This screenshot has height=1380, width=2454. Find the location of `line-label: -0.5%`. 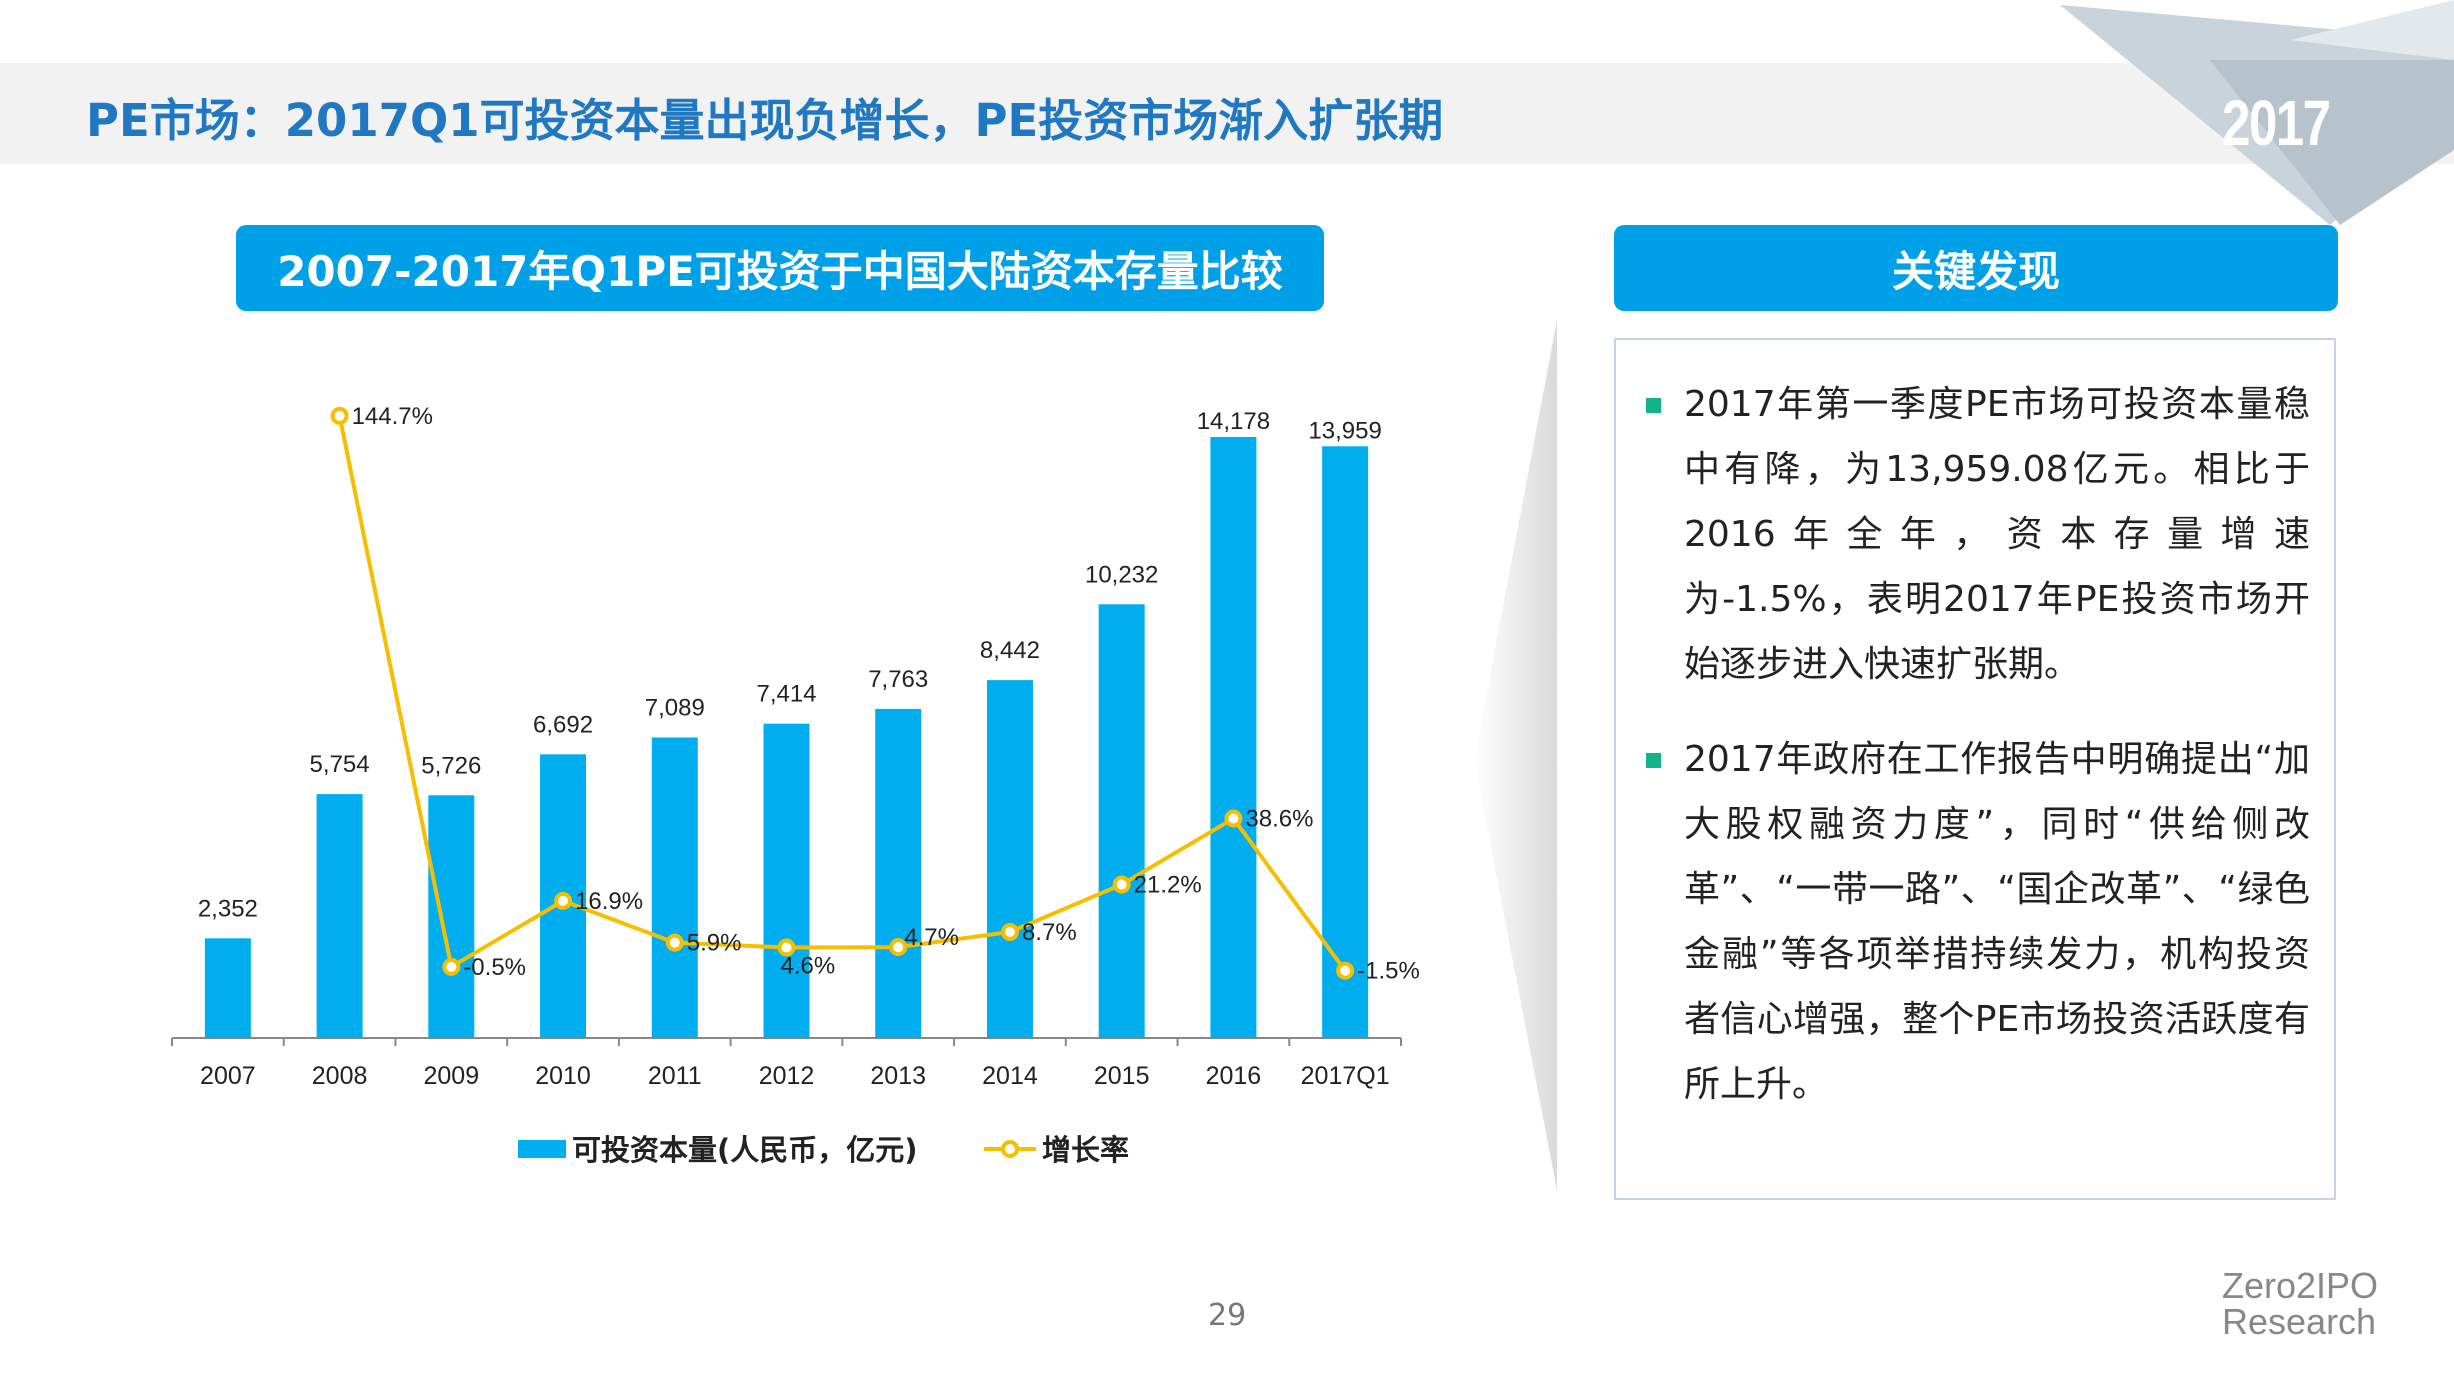

line-label: -0.5% is located at coordinates (494, 967).